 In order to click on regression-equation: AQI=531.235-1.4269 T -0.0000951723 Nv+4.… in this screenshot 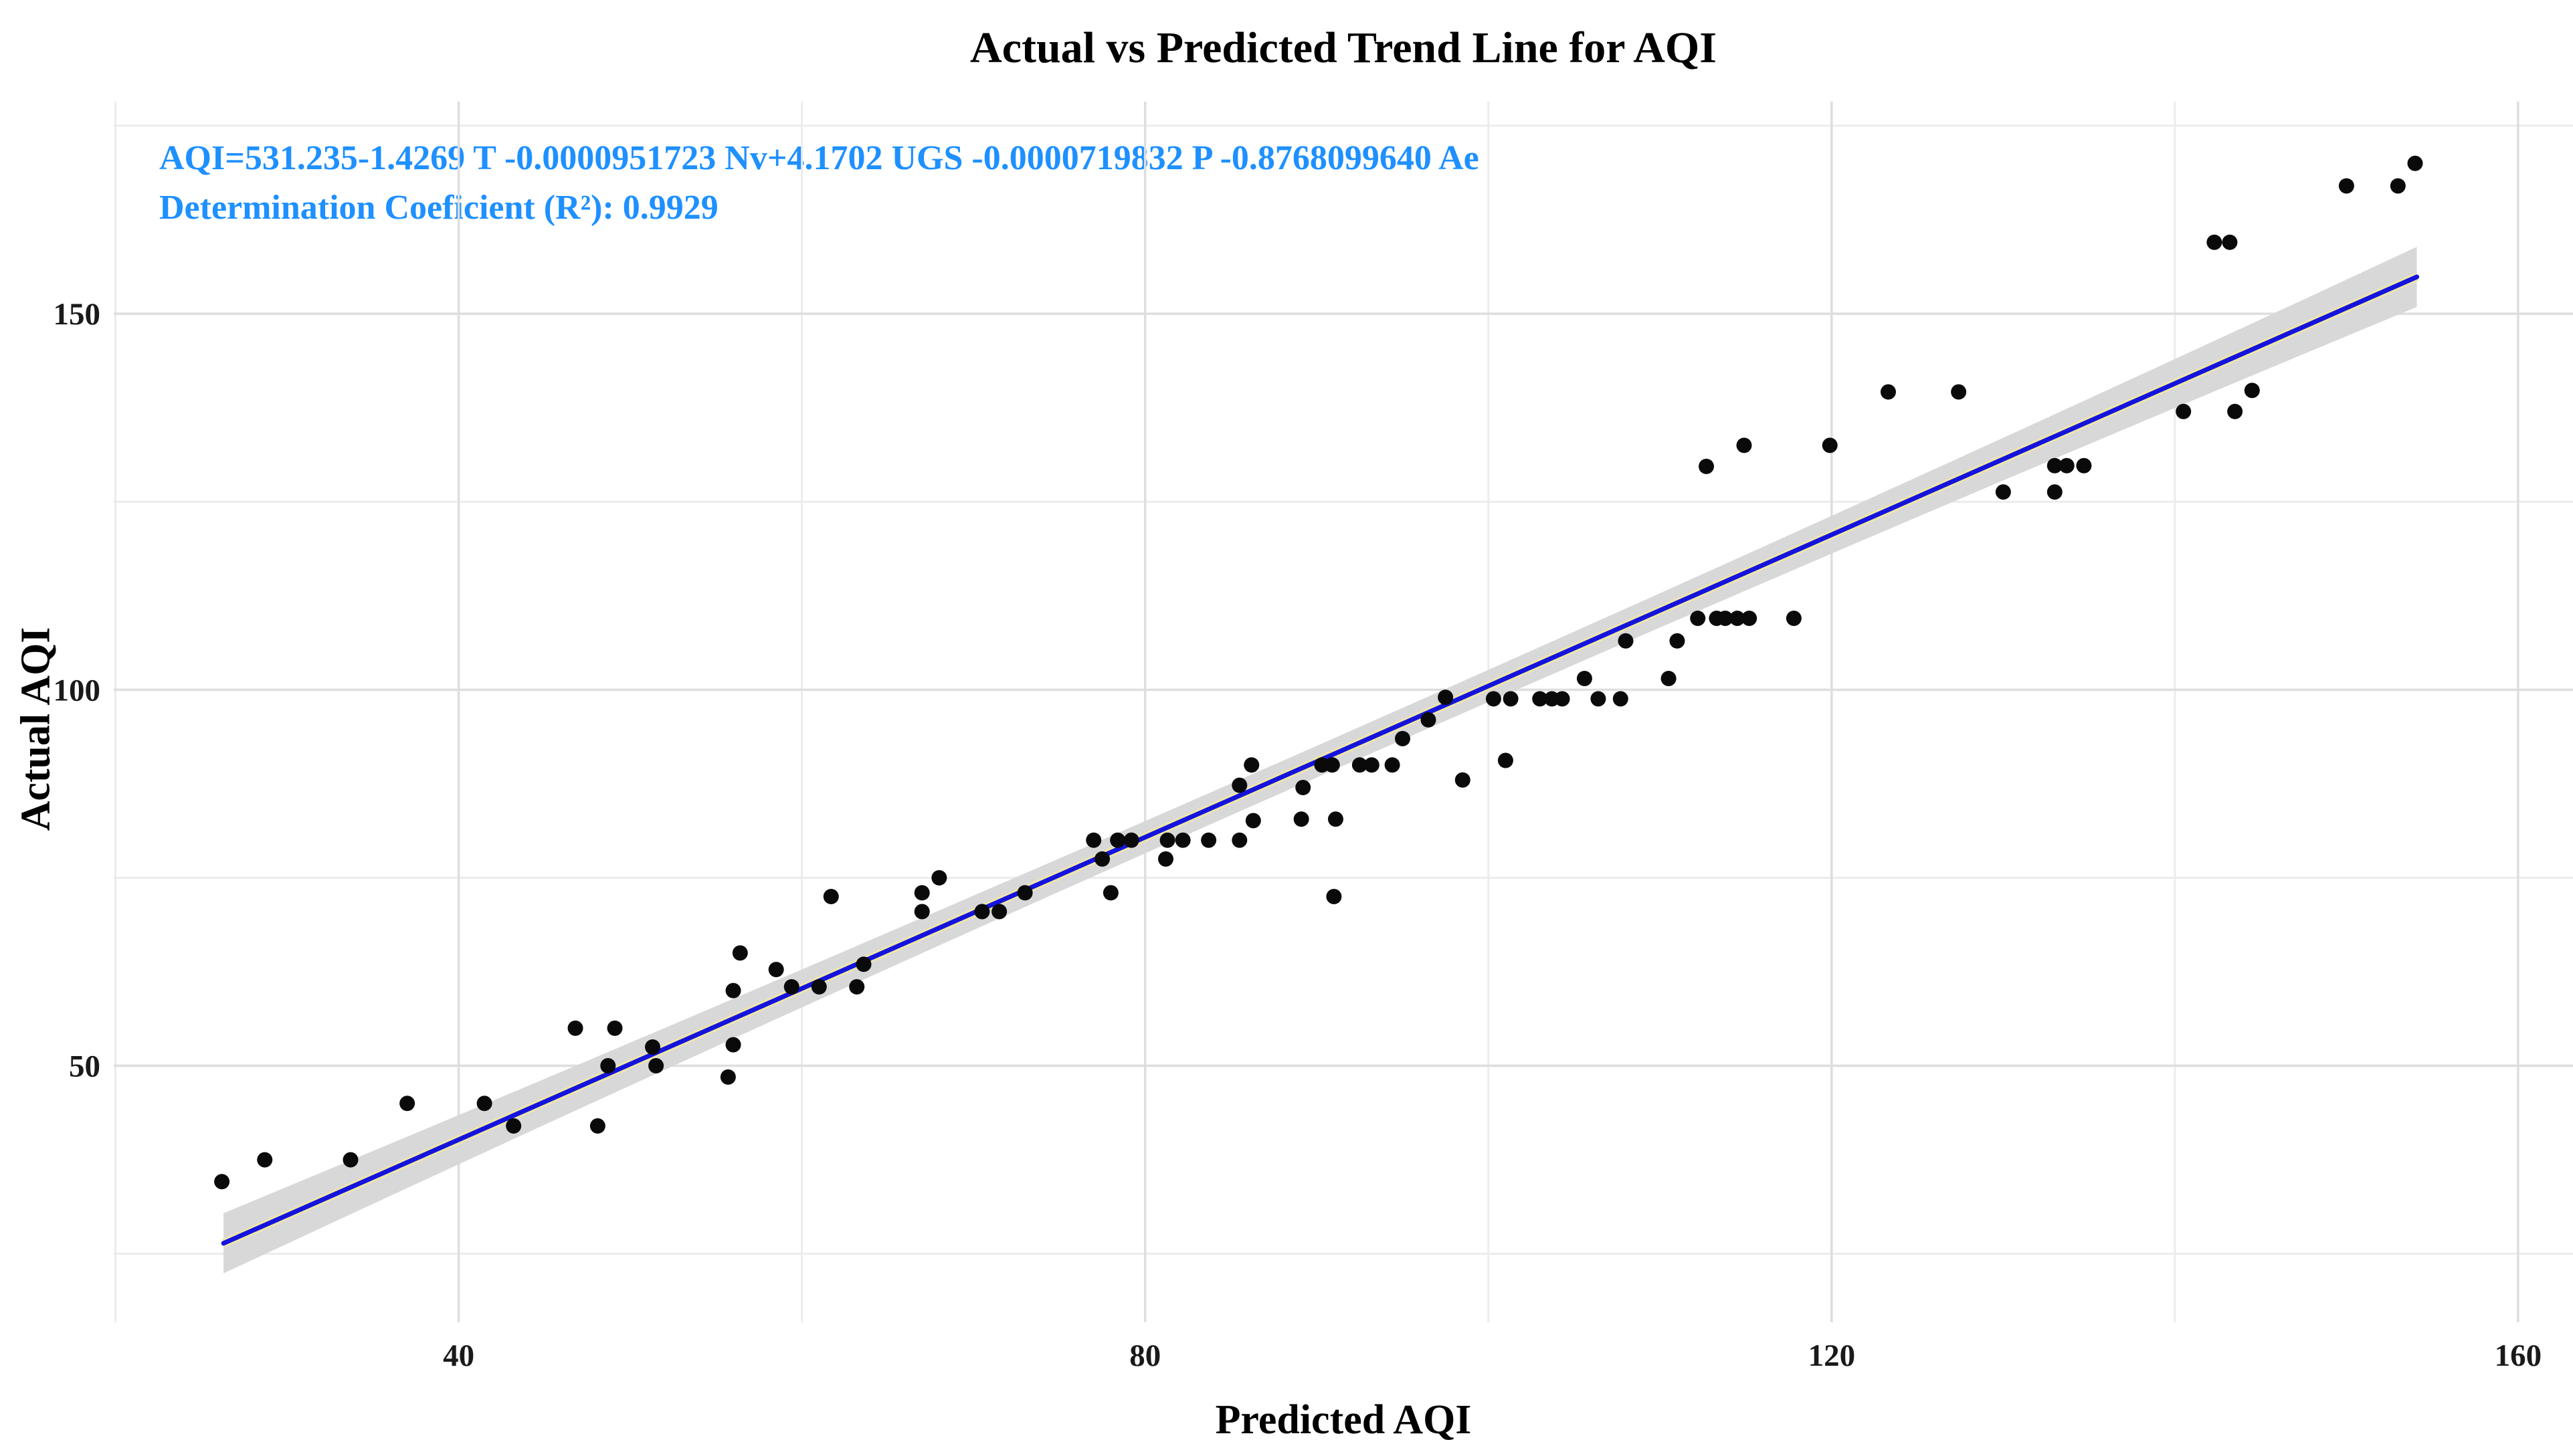, I will do `click(819, 158)`.